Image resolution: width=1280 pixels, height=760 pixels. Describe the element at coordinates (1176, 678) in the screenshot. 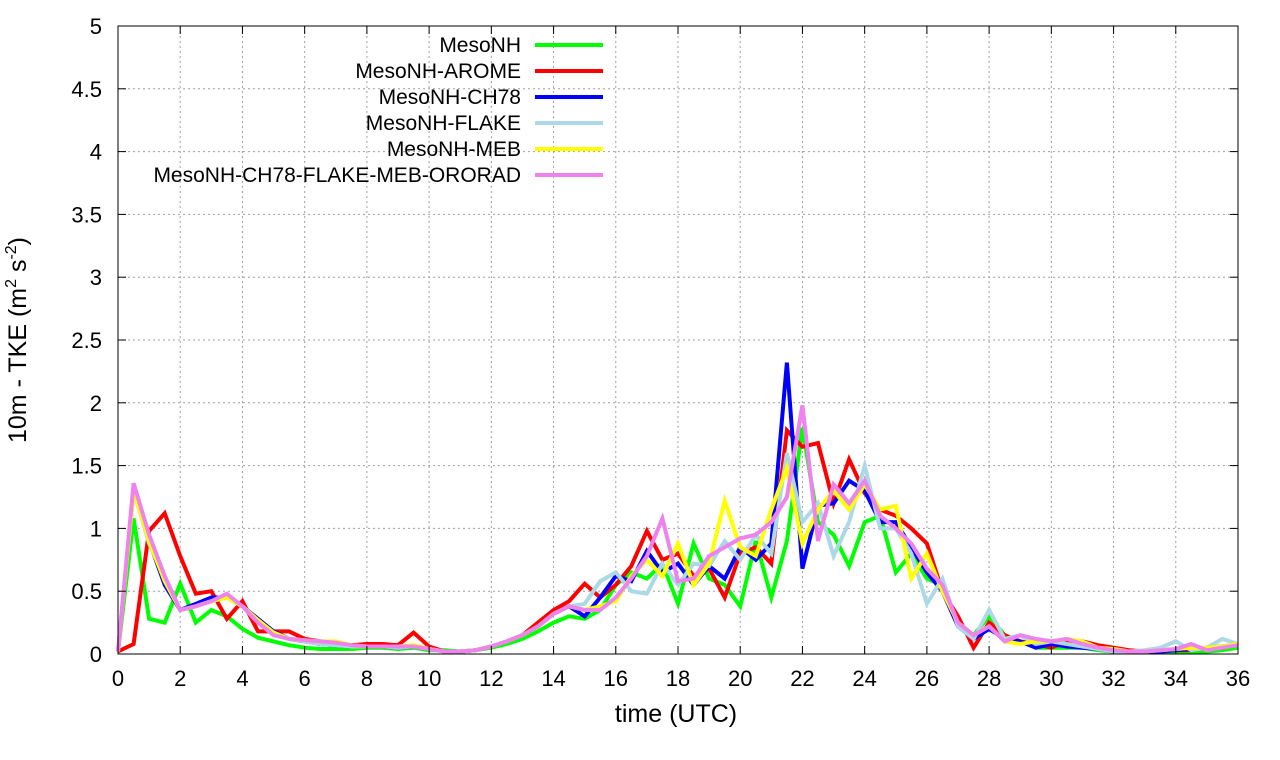

I see `x-tick-label: 34` at that location.